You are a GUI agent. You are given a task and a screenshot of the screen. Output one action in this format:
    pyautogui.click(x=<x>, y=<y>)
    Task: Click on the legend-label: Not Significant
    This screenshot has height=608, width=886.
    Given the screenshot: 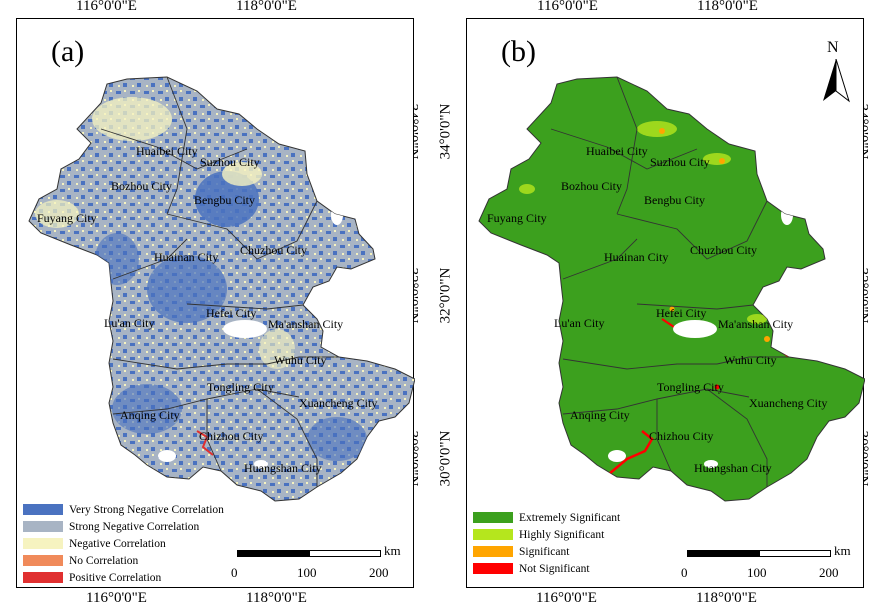 What is the action you would take?
    pyautogui.click(x=554, y=568)
    